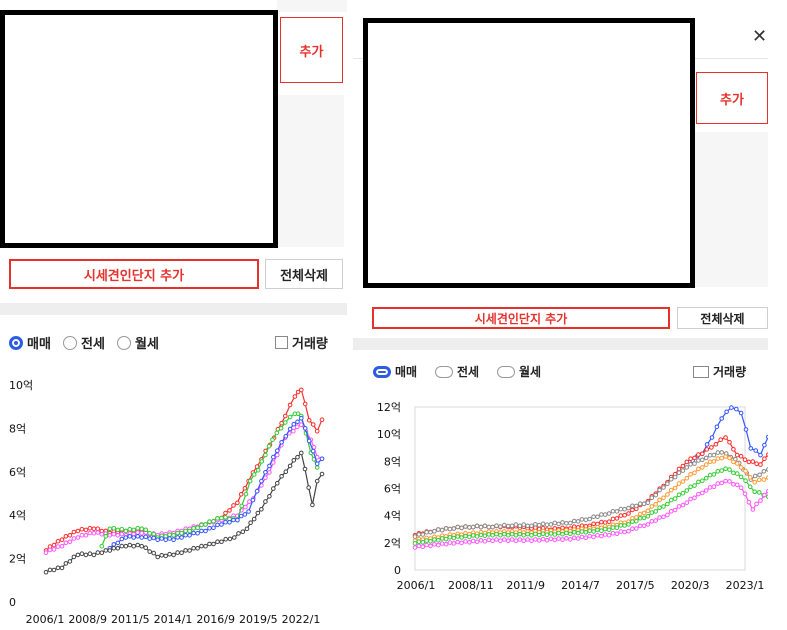 This screenshot has height=630, width=787. What do you see at coordinates (519, 371) in the screenshot?
I see `right-radio-monthly: 월세` at bounding box center [519, 371].